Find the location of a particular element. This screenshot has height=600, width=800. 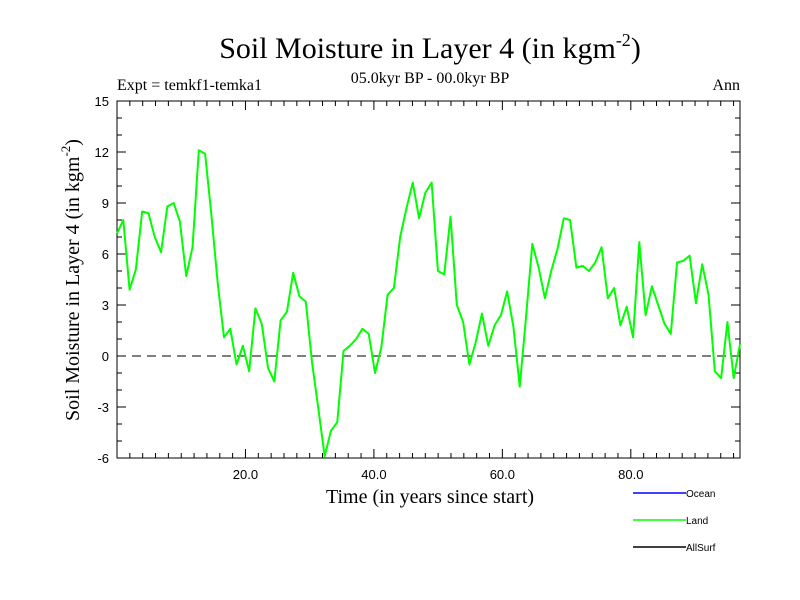

legend: Ocean Land AllSurf is located at coordinates (674, 521).